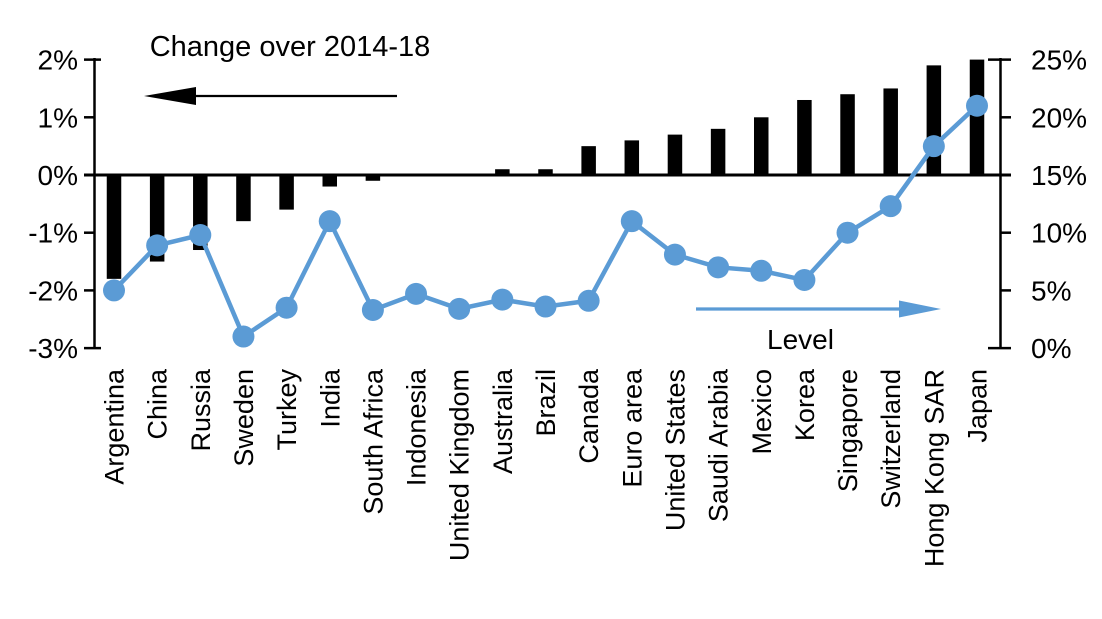 The height and width of the screenshot is (619, 1102). What do you see at coordinates (977, 105) in the screenshot?
I see `marker-japan` at bounding box center [977, 105].